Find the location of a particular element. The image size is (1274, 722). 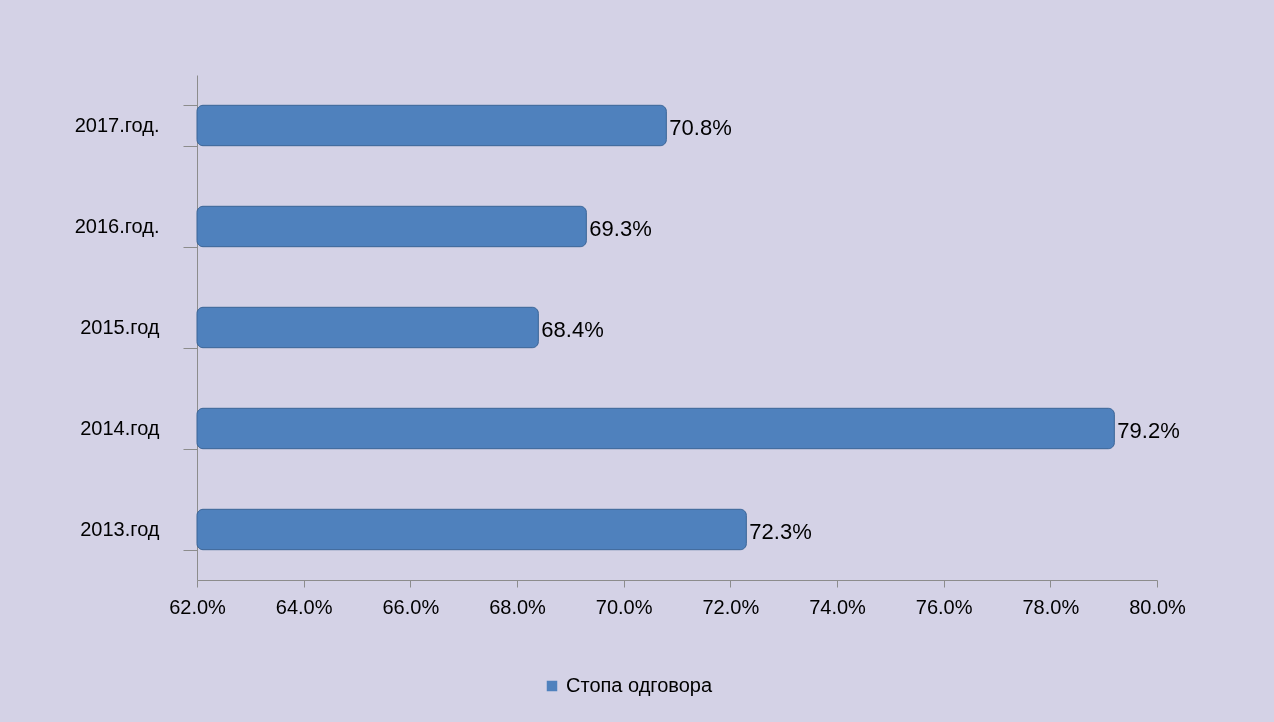

x-tick-label: 74.0% is located at coordinates (838, 606).